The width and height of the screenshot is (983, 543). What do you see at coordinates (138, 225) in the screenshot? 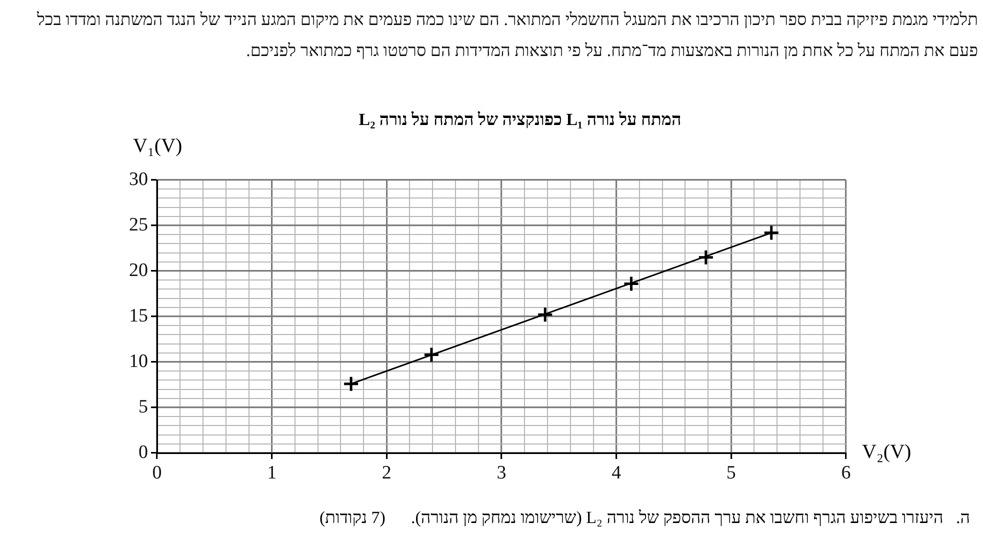
I see `y-tick-label: 25` at bounding box center [138, 225].